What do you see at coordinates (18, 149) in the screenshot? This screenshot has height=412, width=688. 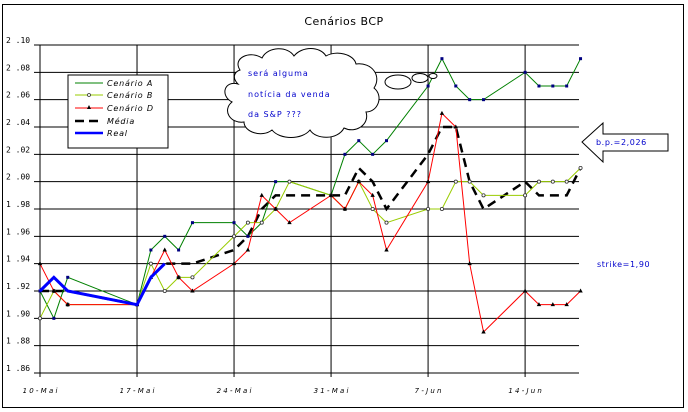 I see `y-tick-label: 2 .02` at bounding box center [18, 149].